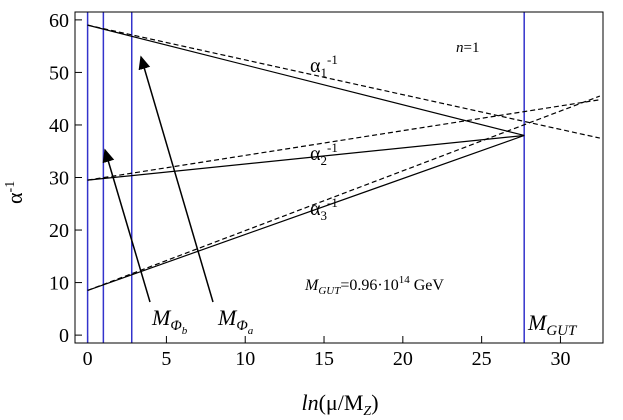 This screenshot has width=623, height=420. I want to click on x-tick-label: 25, so click(482, 359).